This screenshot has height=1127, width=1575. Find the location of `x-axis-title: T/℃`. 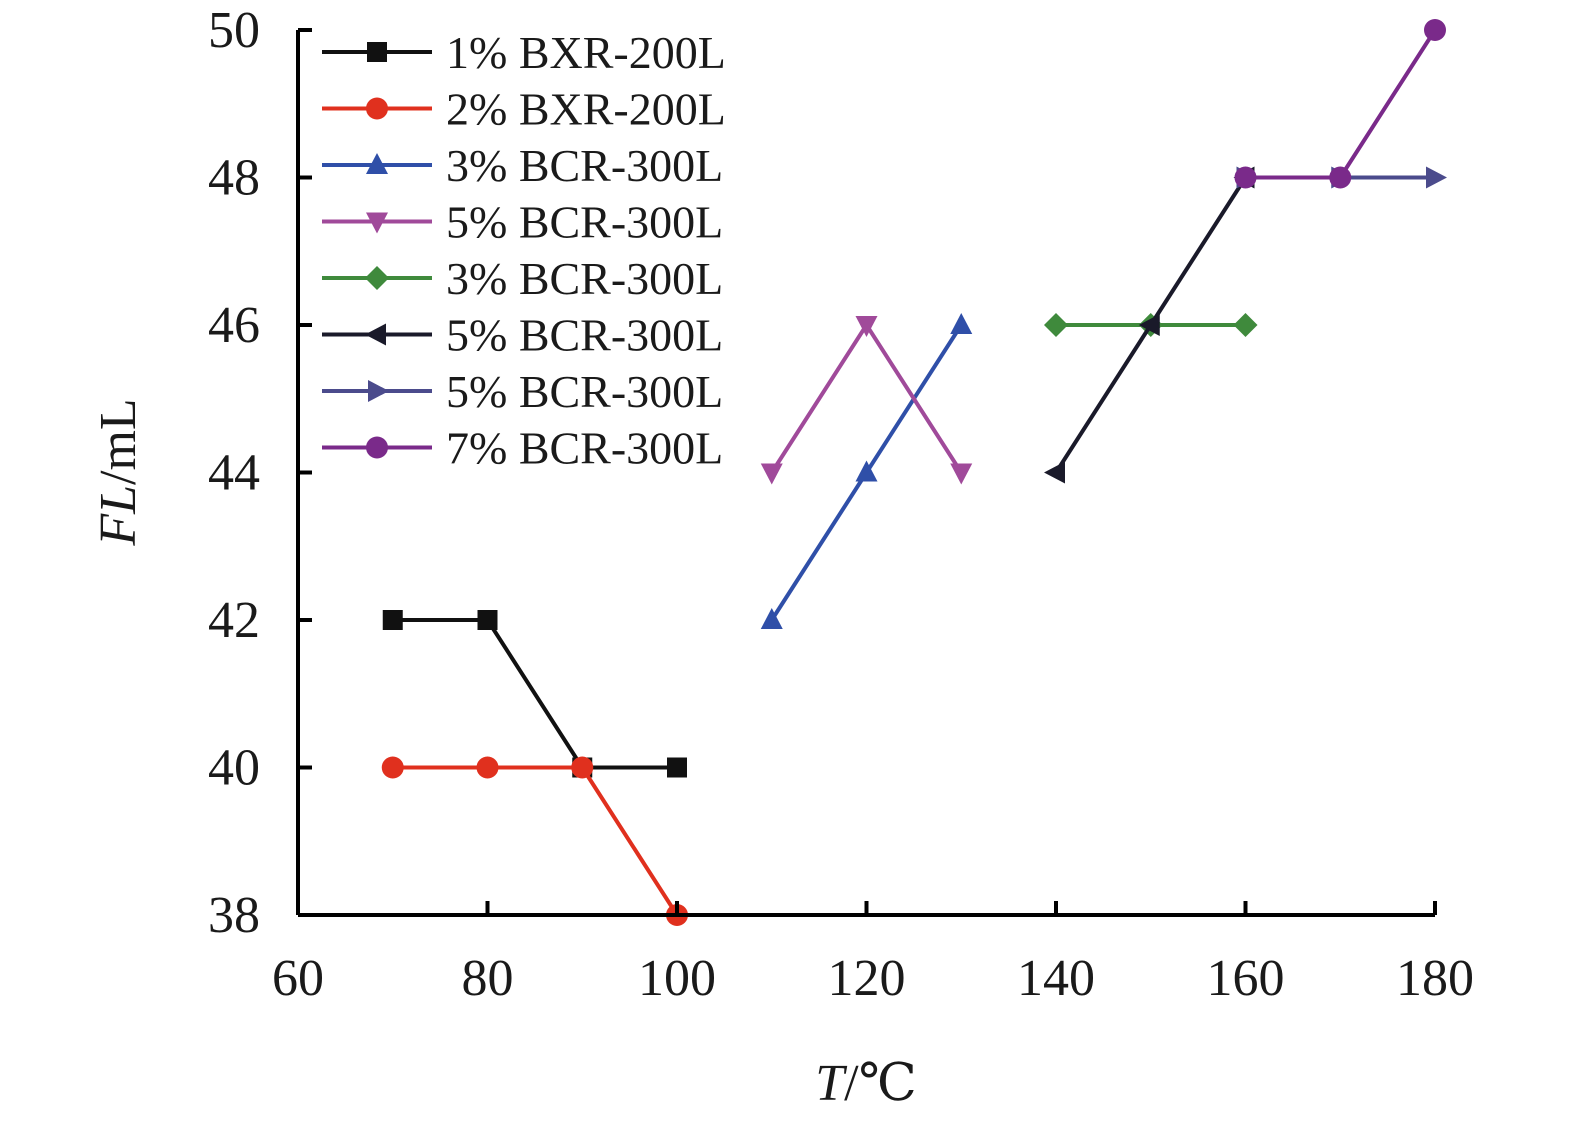

x-axis-title: T/℃ is located at coordinates (866, 1083).